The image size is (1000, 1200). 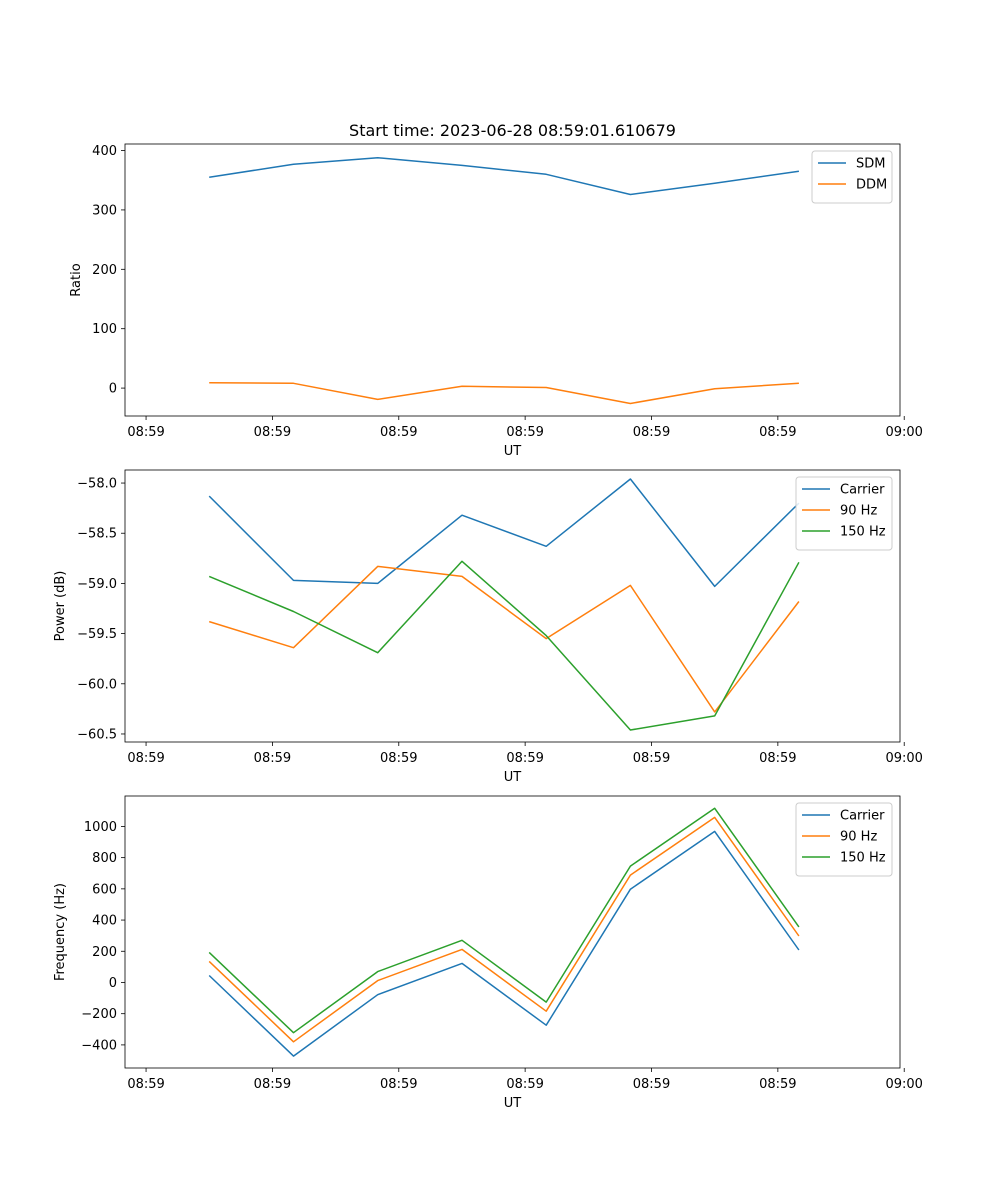 I want to click on frequency-plot-area, so click(x=504, y=932).